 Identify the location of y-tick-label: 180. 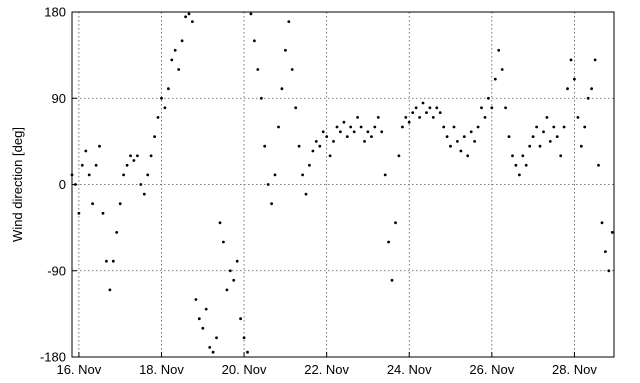
(55, 12).